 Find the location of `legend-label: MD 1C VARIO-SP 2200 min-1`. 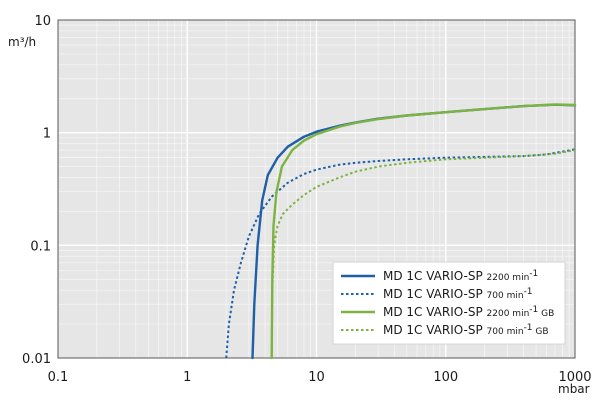

legend-label: MD 1C VARIO-SP 2200 min-1 is located at coordinates (460, 276).